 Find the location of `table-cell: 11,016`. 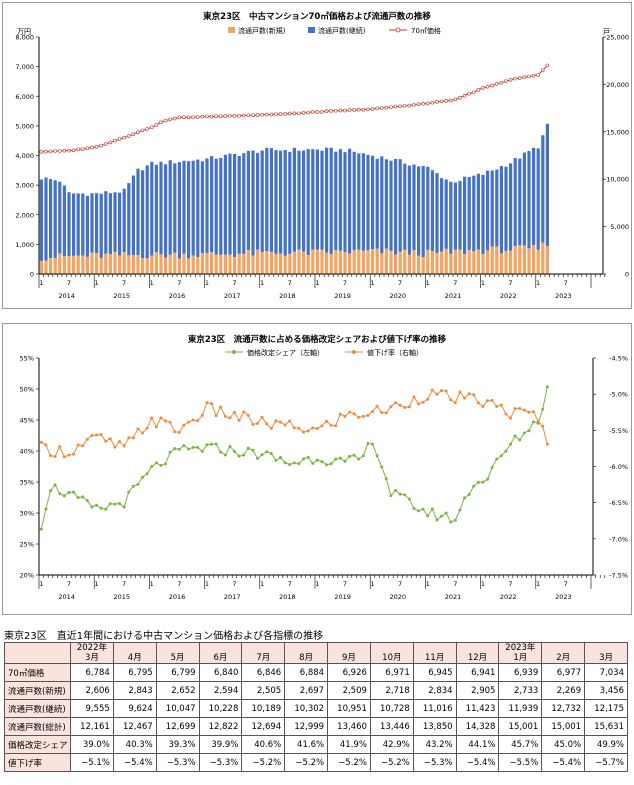

table-cell: 11,016 is located at coordinates (434, 708).